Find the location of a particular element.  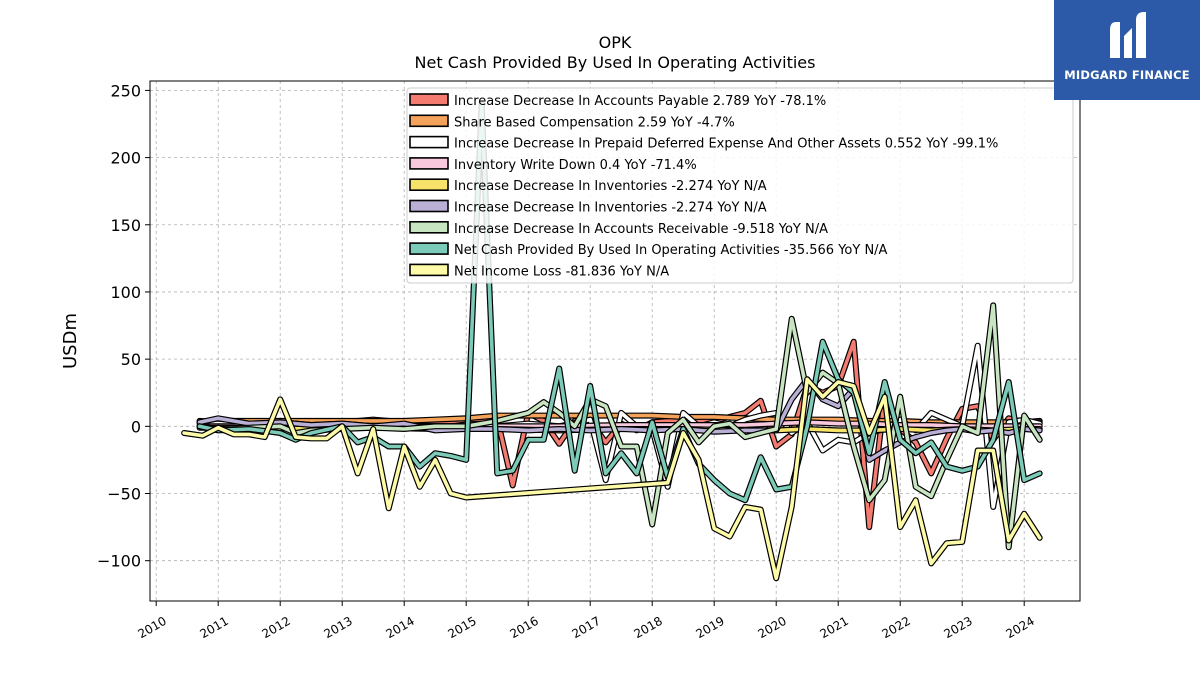

x-tick-label: 2010 is located at coordinates (151, 627).